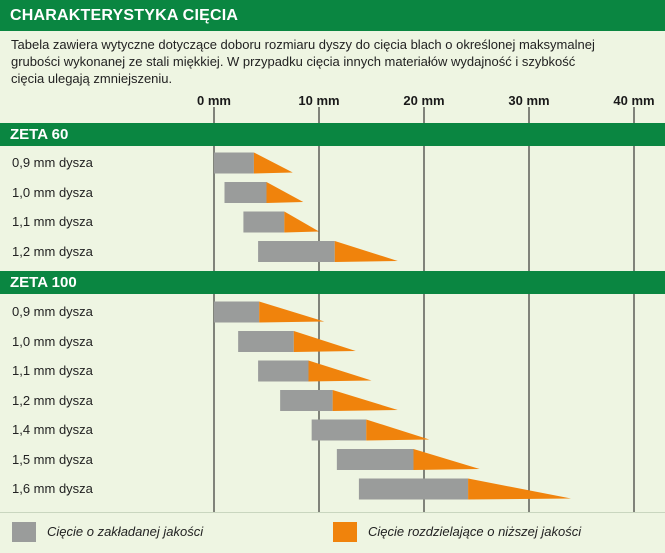 The width and height of the screenshot is (665, 553). Describe the element at coordinates (332, 532) in the screenshot. I see `legend` at that location.